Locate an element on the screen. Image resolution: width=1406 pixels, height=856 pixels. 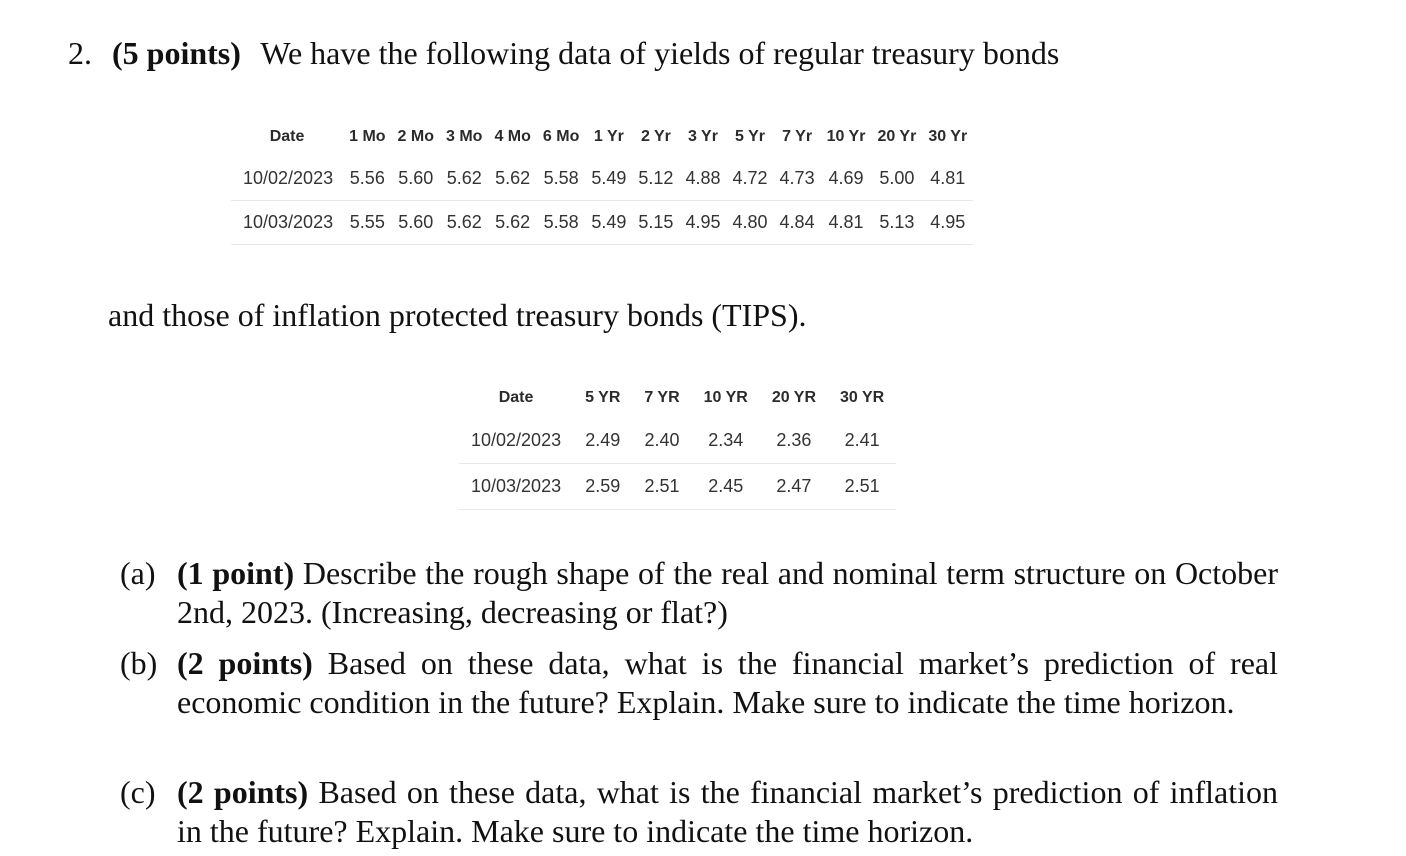
yield-cell: 2.45 is located at coordinates (725, 486).